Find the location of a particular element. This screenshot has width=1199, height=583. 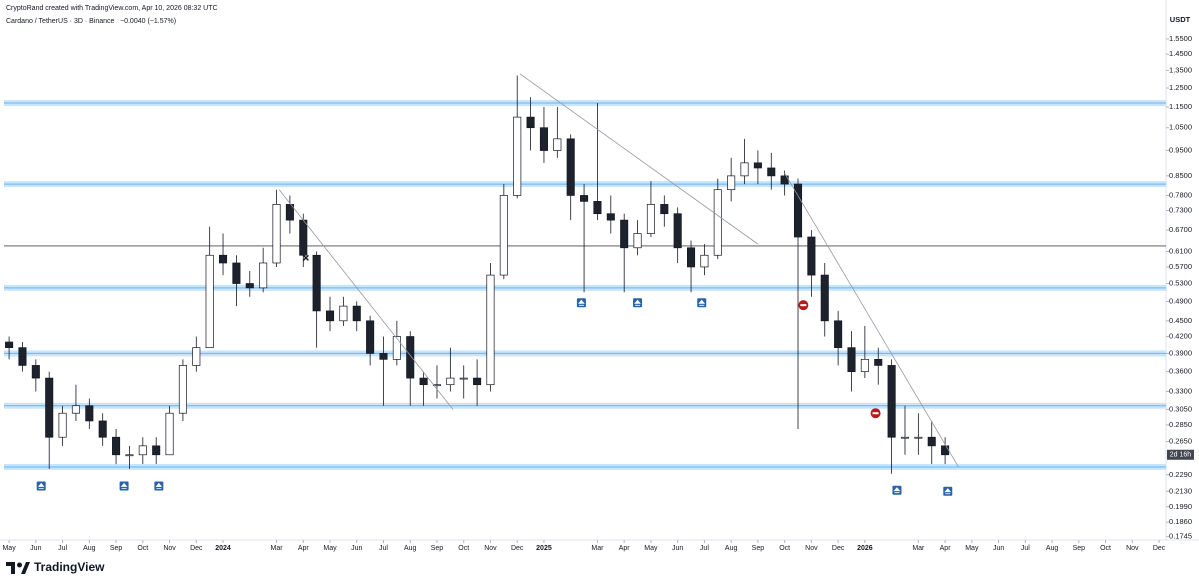

x-tick-label: 2026 is located at coordinates (865, 548).